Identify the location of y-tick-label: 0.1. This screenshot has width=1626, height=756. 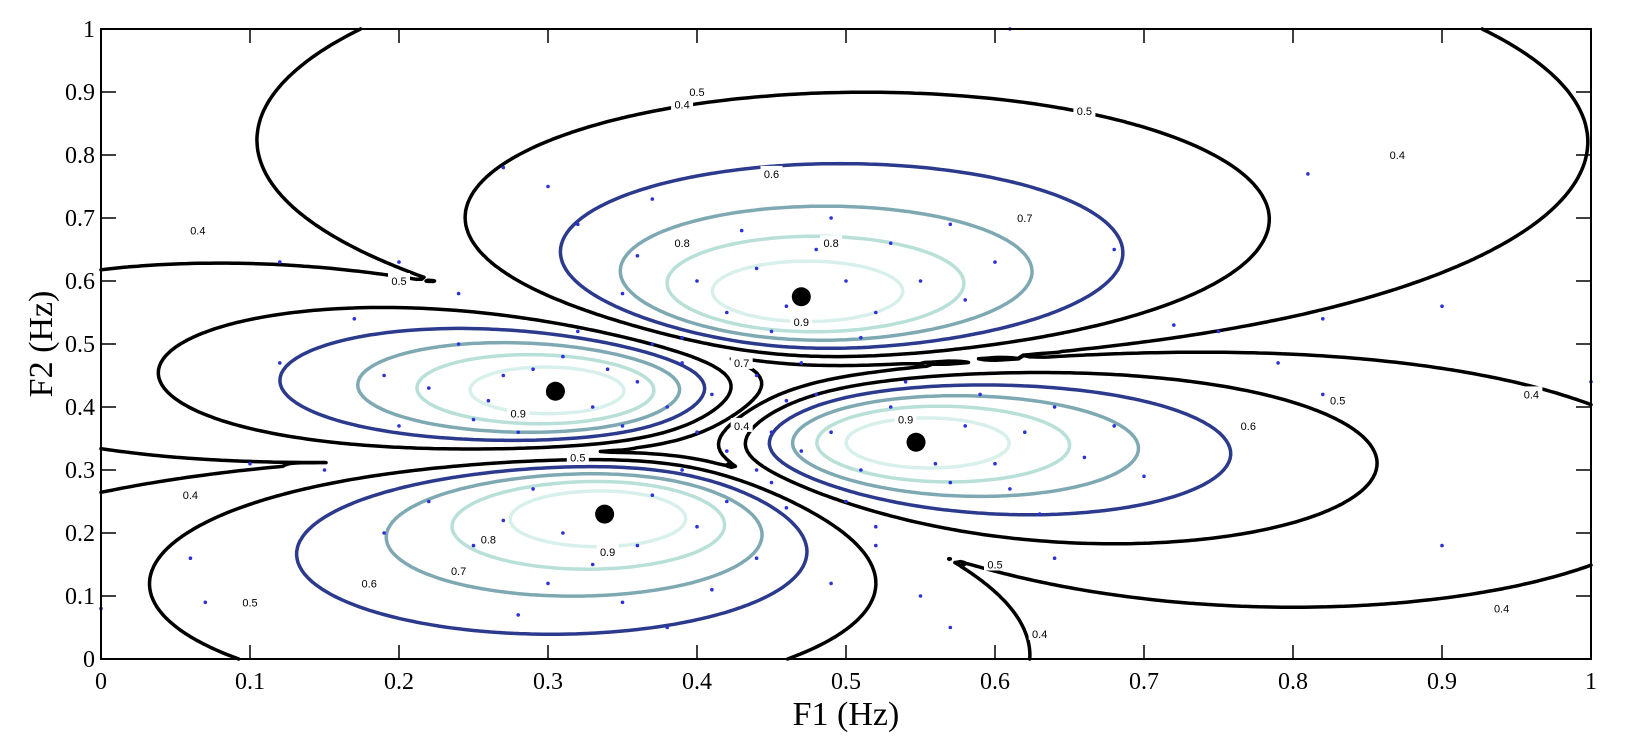
(80, 597).